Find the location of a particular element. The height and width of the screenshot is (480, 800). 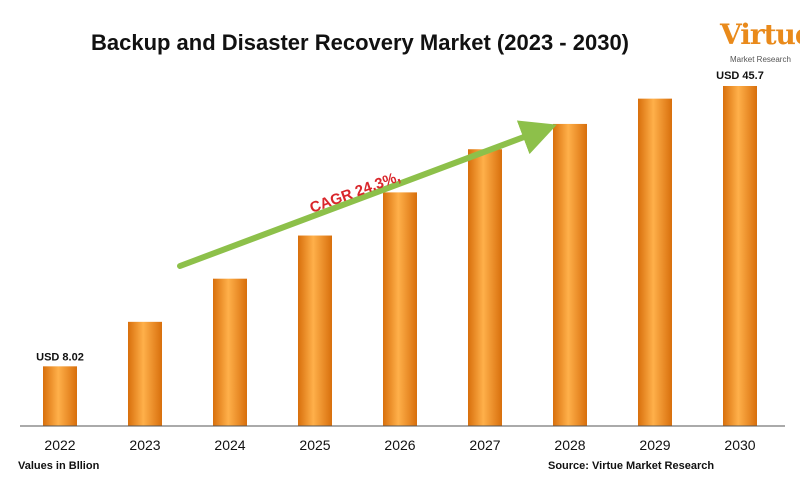

logo-wordmark: Virtue is located at coordinates (760, 34).